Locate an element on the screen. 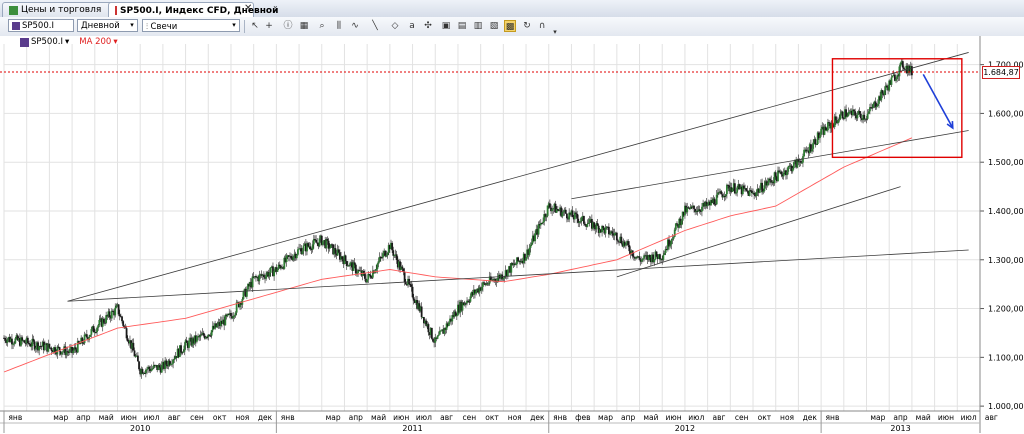 The width and height of the screenshot is (1024, 434). crosshair-icon: + is located at coordinates (269, 26).